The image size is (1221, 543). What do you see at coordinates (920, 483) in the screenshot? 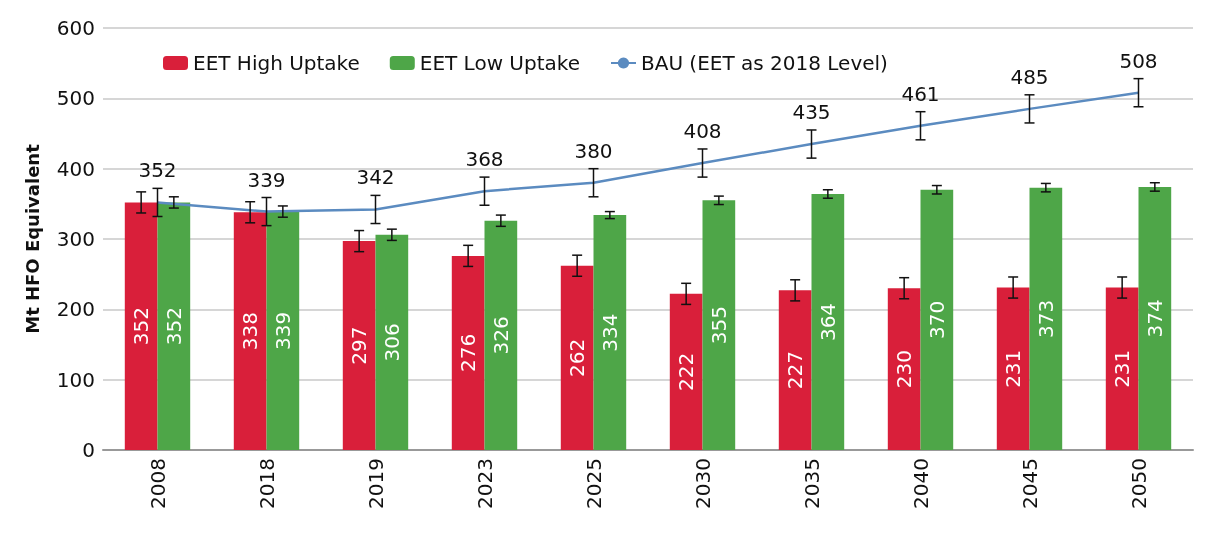
I see `x-tick-label: 2040` at bounding box center [920, 483].